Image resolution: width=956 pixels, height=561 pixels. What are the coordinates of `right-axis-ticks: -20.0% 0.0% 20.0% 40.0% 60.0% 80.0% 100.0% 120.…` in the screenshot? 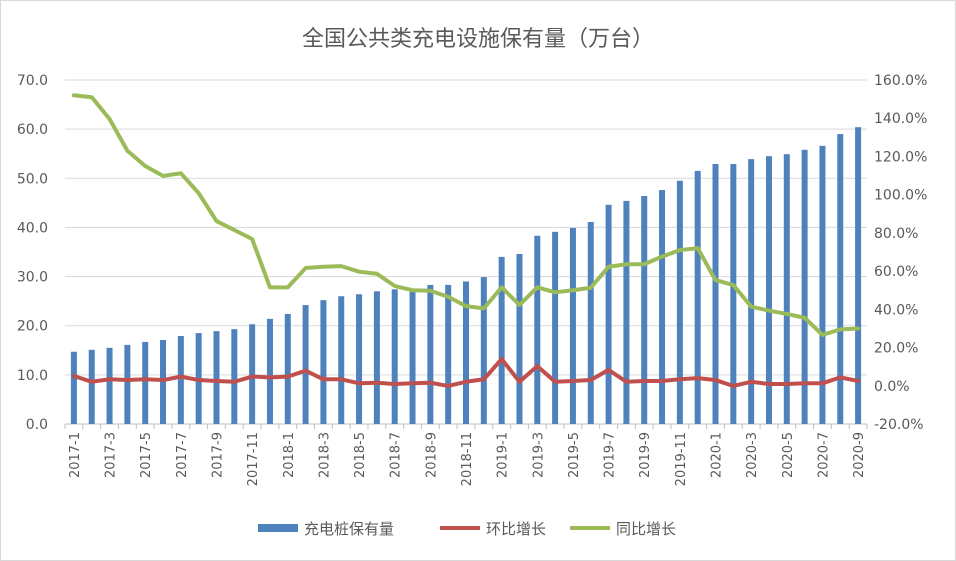 It's located at (900, 253).